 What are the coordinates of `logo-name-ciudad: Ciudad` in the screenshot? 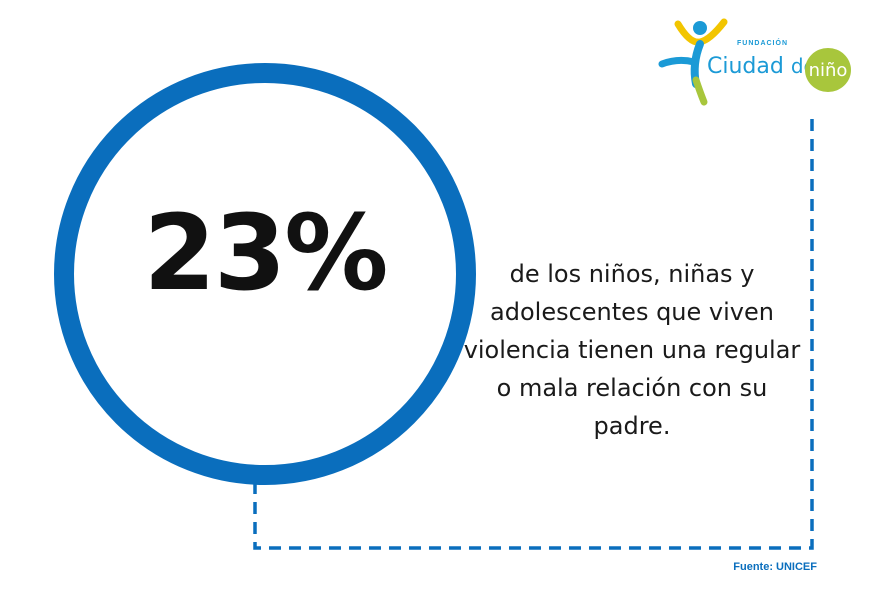 It's located at (745, 66).